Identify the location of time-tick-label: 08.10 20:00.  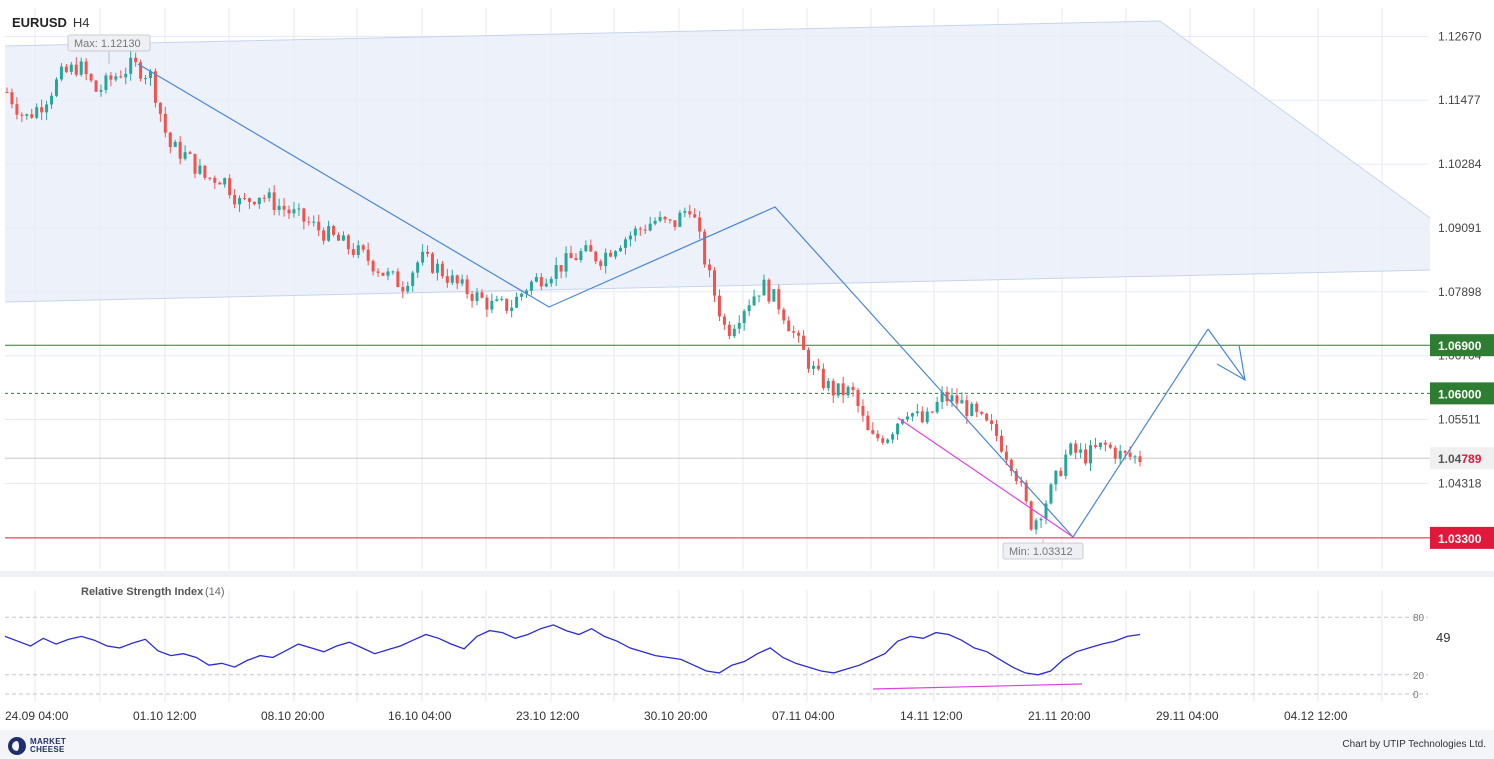
(293, 716).